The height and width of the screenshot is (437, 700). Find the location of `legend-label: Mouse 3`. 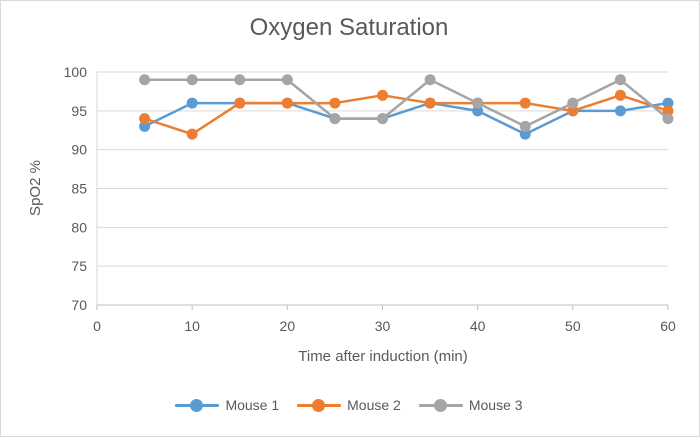

legend-label: Mouse 3 is located at coordinates (495, 405).